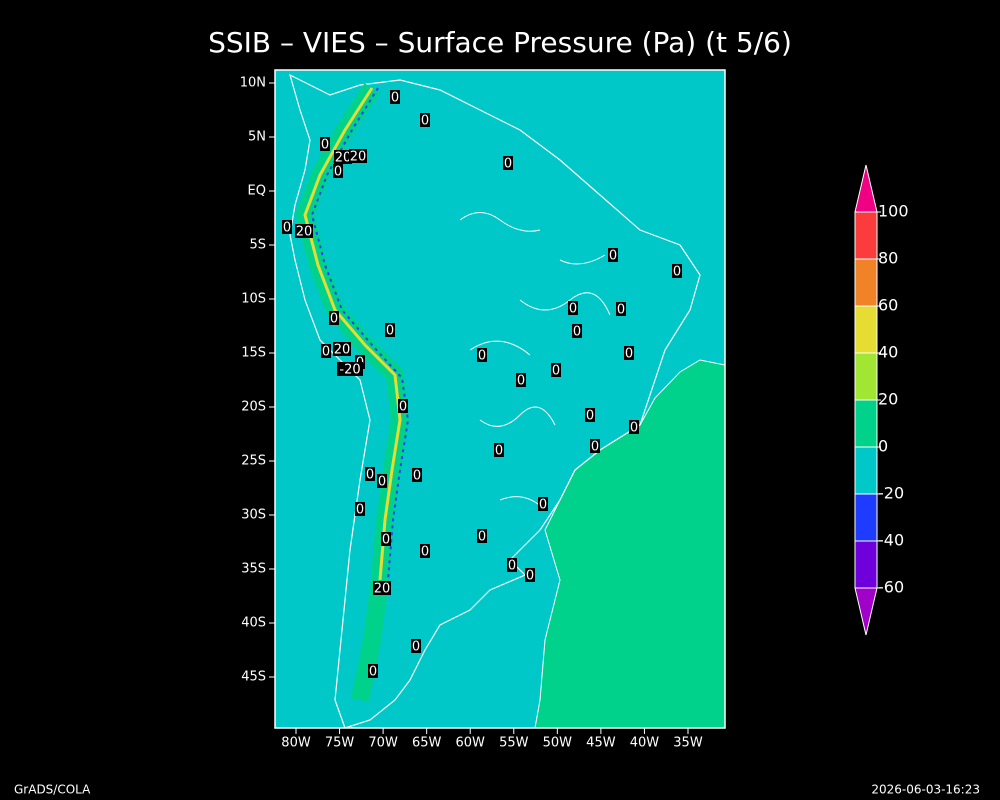 The height and width of the screenshot is (800, 1000). What do you see at coordinates (383, 743) in the screenshot?
I see `lon-tick-label: 70W` at bounding box center [383, 743].